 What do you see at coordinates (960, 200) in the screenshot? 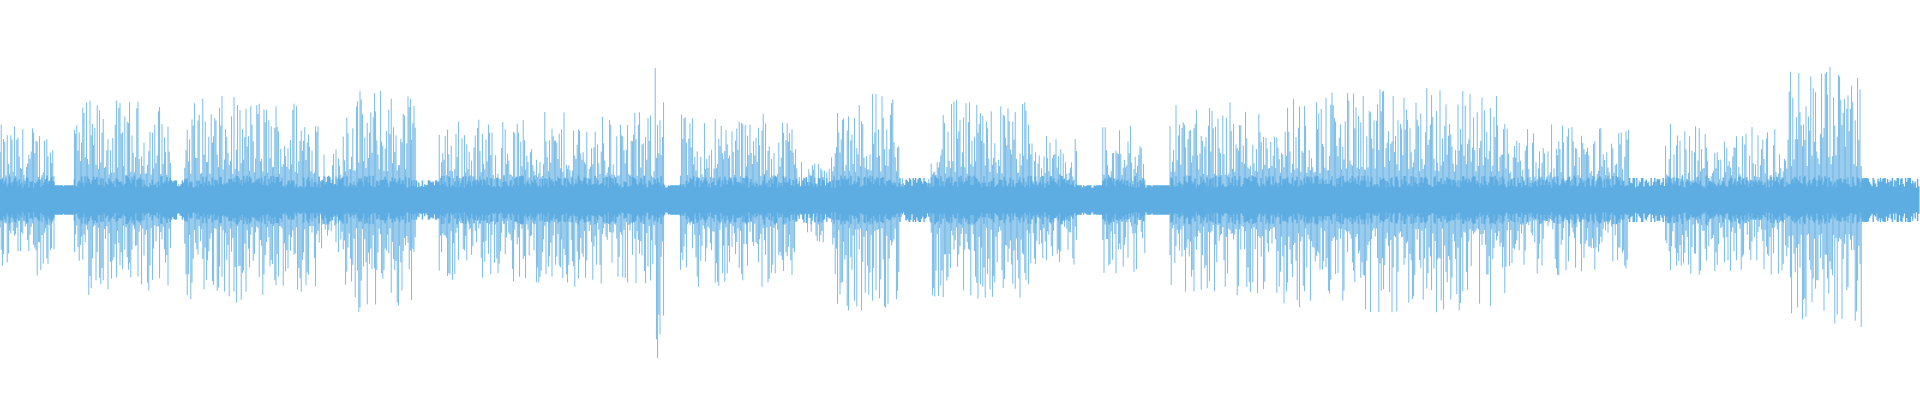
I see `waveform-core` at bounding box center [960, 200].